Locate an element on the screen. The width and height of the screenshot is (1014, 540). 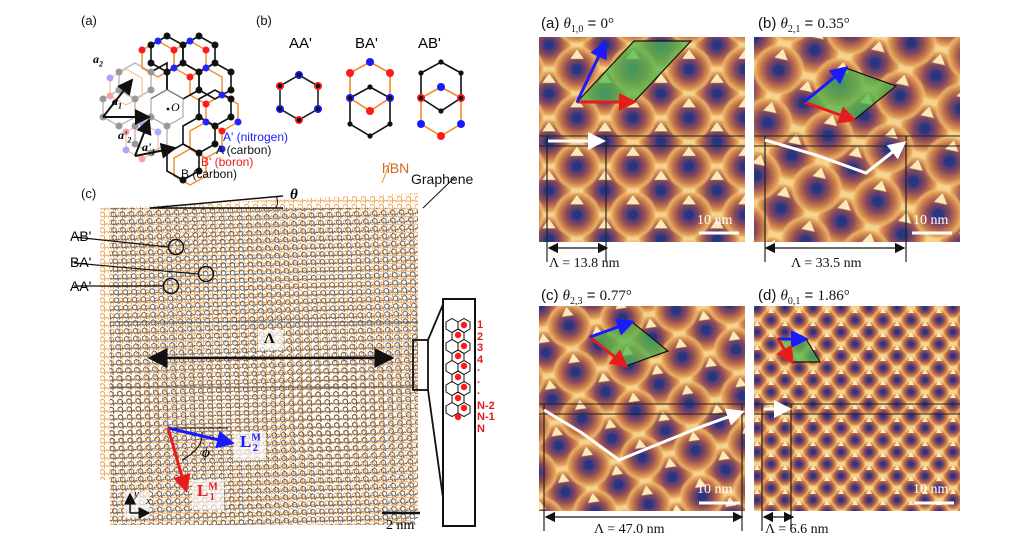
scale-label-b: 10 nm is located at coordinates (931, 220).